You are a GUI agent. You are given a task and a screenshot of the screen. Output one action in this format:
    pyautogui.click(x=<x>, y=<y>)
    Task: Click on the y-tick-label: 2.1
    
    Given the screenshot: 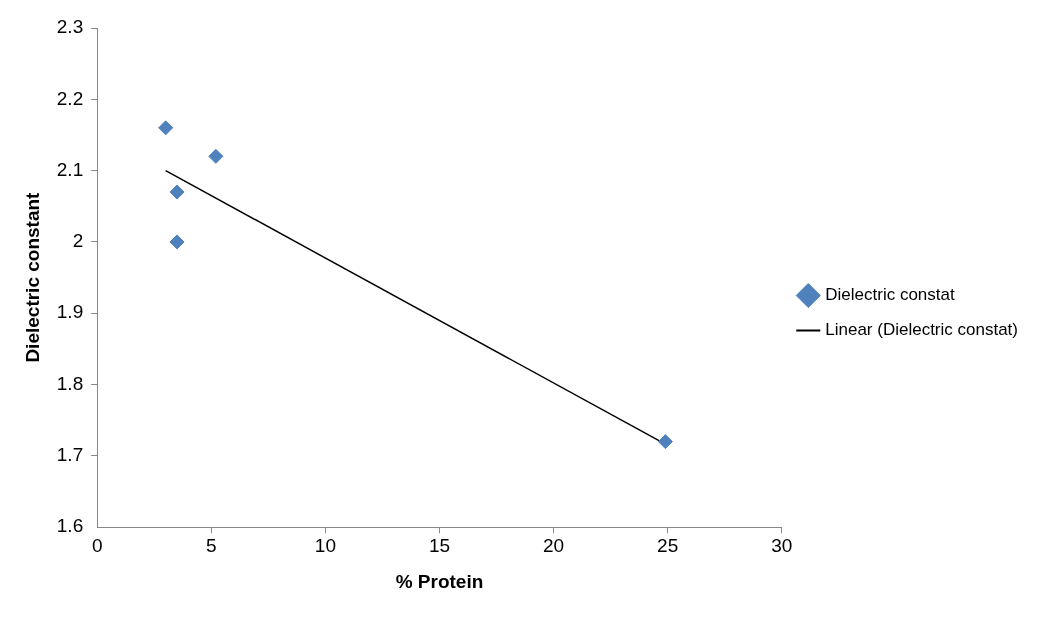 What is the action you would take?
    pyautogui.click(x=70, y=169)
    